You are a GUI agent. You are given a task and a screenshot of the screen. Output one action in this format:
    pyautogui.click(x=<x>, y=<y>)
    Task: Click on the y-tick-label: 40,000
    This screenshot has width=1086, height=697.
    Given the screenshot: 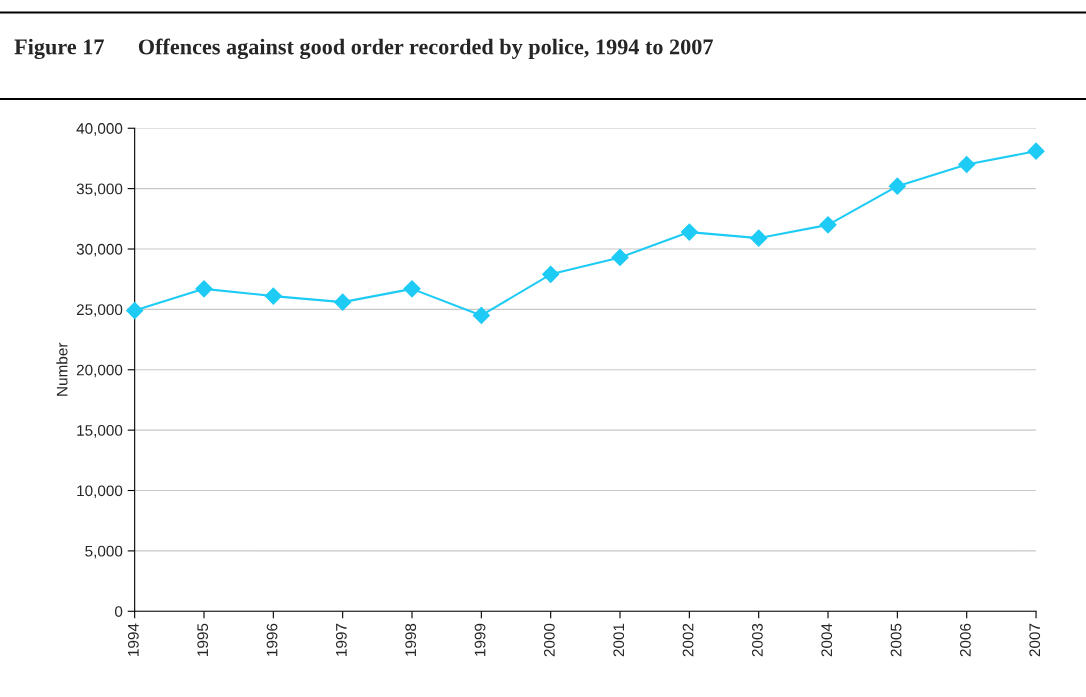 What is the action you would take?
    pyautogui.click(x=99, y=129)
    